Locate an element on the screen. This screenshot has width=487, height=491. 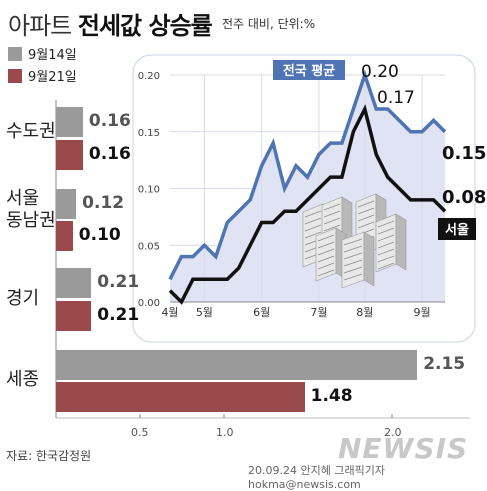
legend-item-sep21: 9월21일 is located at coordinates (42, 75).